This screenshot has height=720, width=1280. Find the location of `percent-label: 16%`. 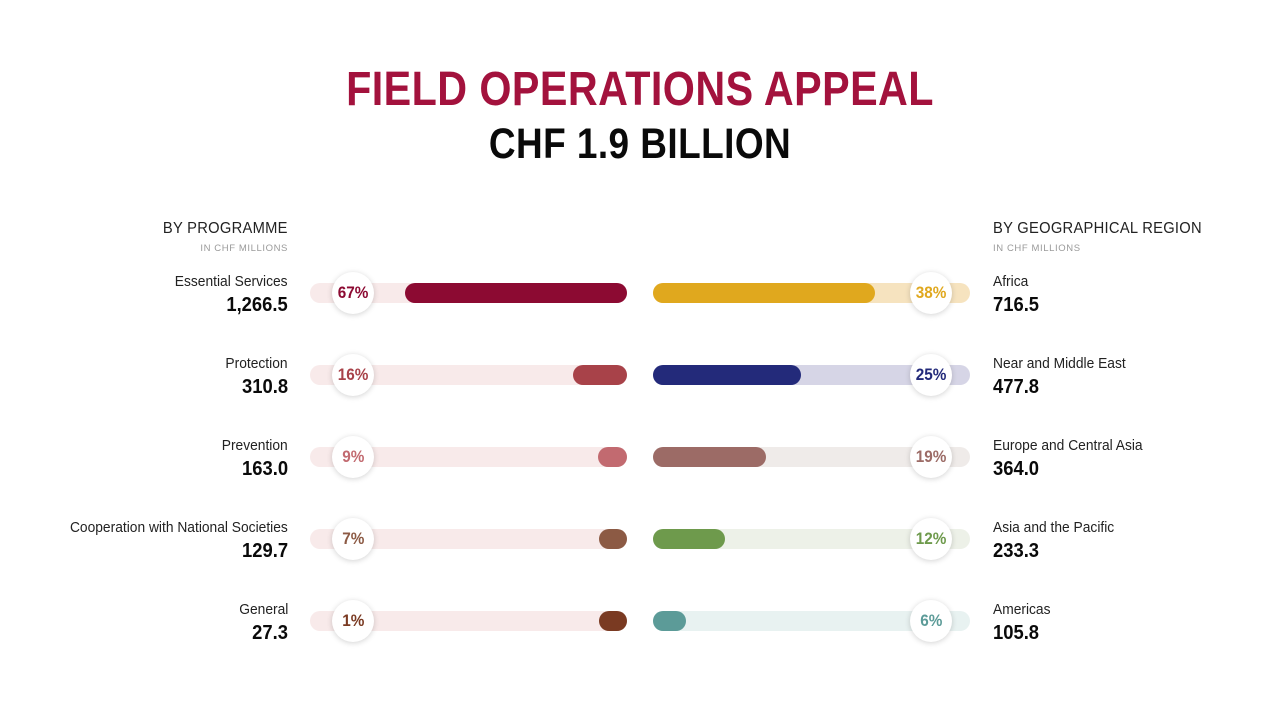

percent-label: 16% is located at coordinates (353, 374).